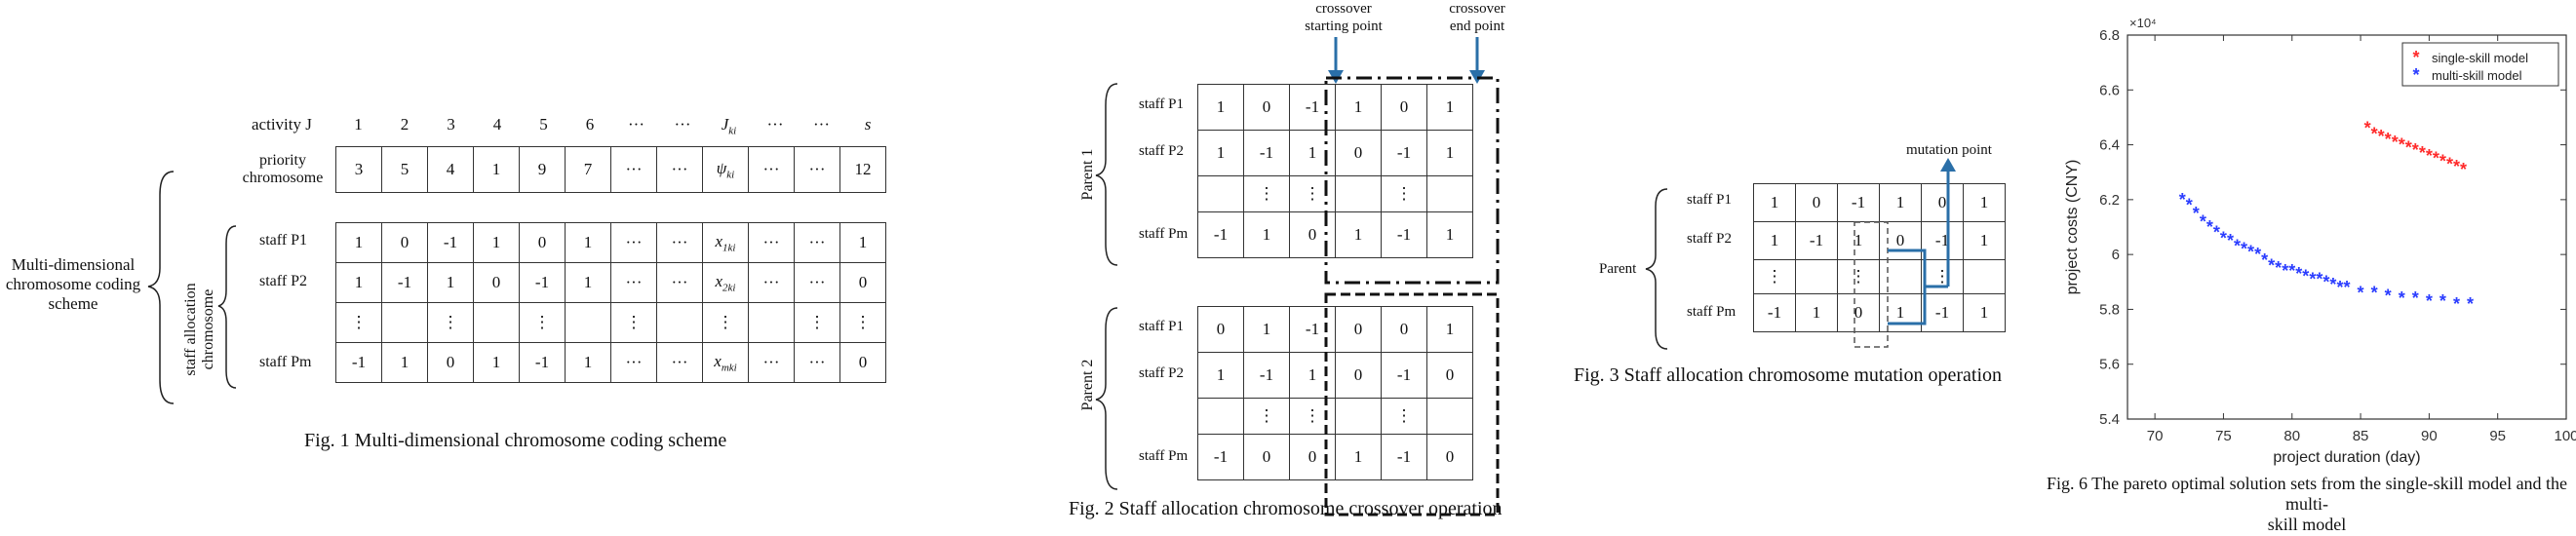 Image resolution: width=2576 pixels, height=536 pixels. What do you see at coordinates (2116, 255) in the screenshot?
I see `y-tick-label: 6` at bounding box center [2116, 255].